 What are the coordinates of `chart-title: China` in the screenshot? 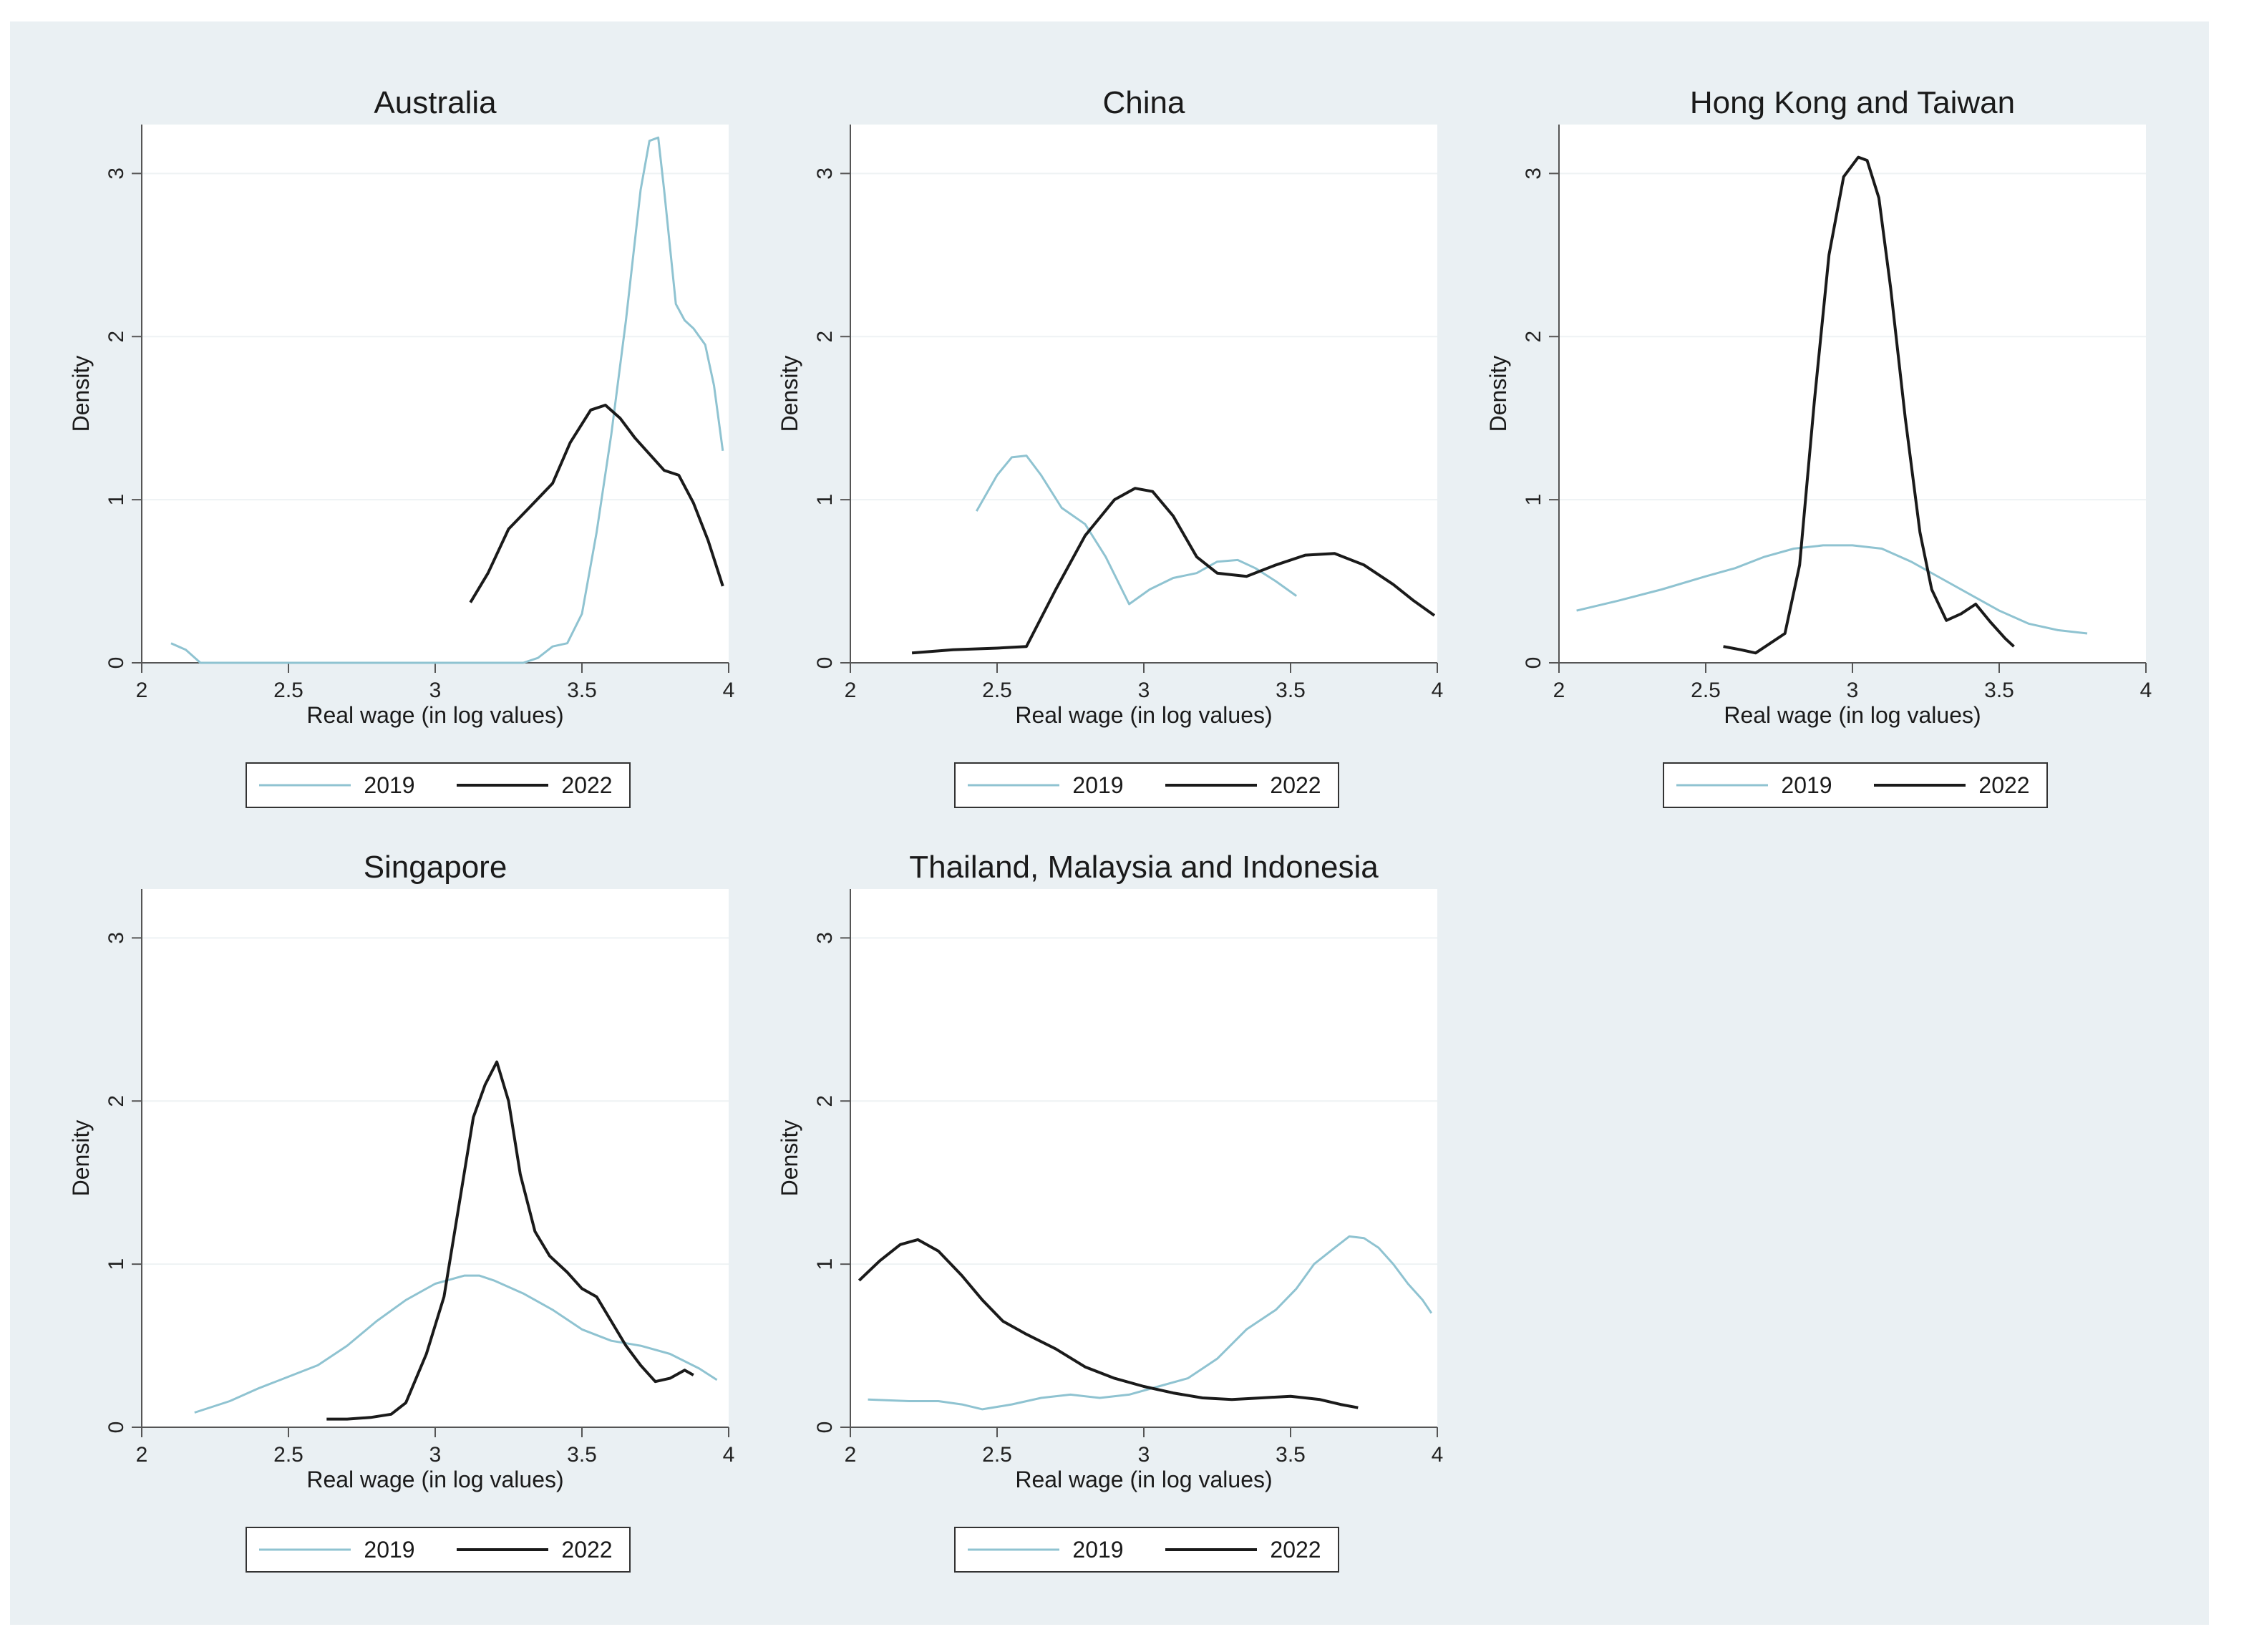 It's located at (1144, 102).